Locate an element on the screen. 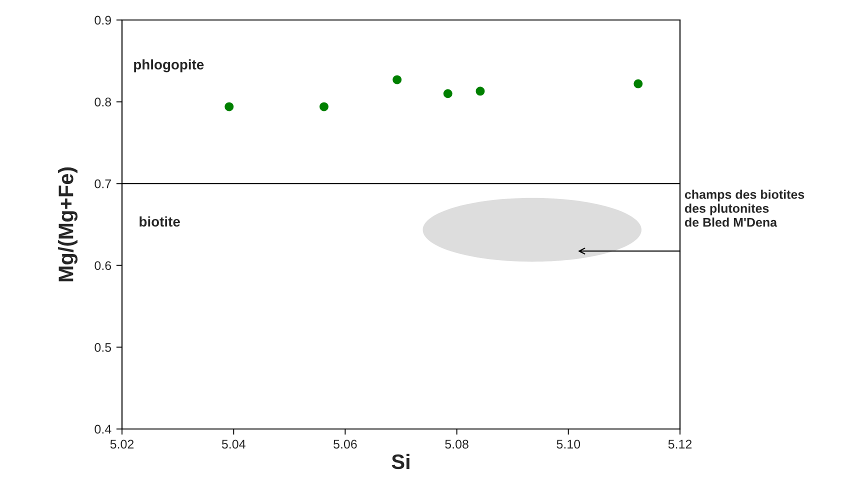 This screenshot has width=864, height=487. x-tick-label: 5.10 is located at coordinates (568, 444).